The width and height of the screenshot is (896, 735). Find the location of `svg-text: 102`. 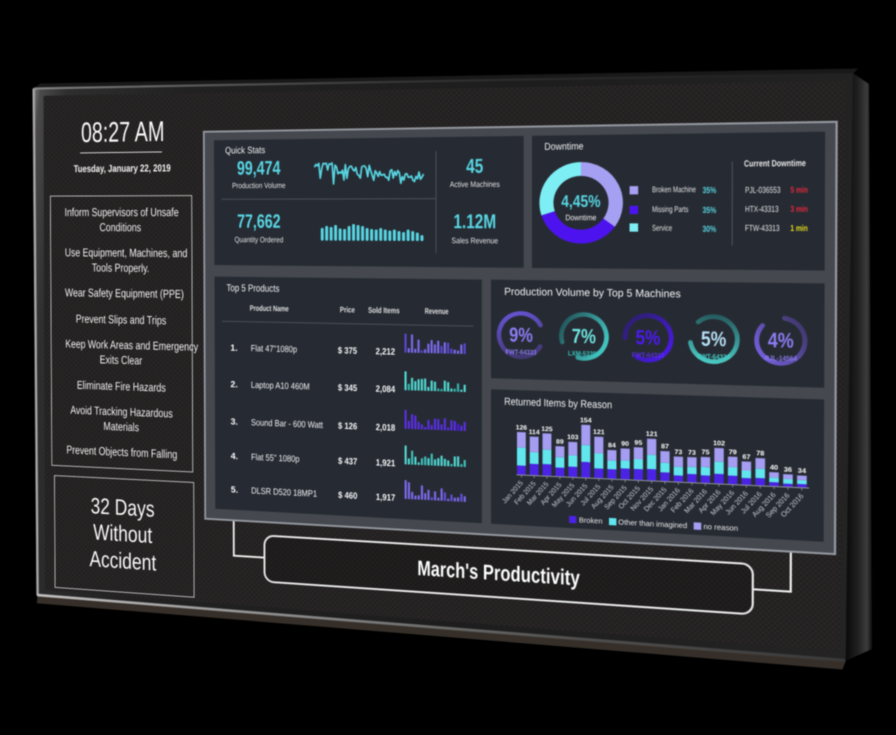

svg-text: 102 is located at coordinates (719, 445).